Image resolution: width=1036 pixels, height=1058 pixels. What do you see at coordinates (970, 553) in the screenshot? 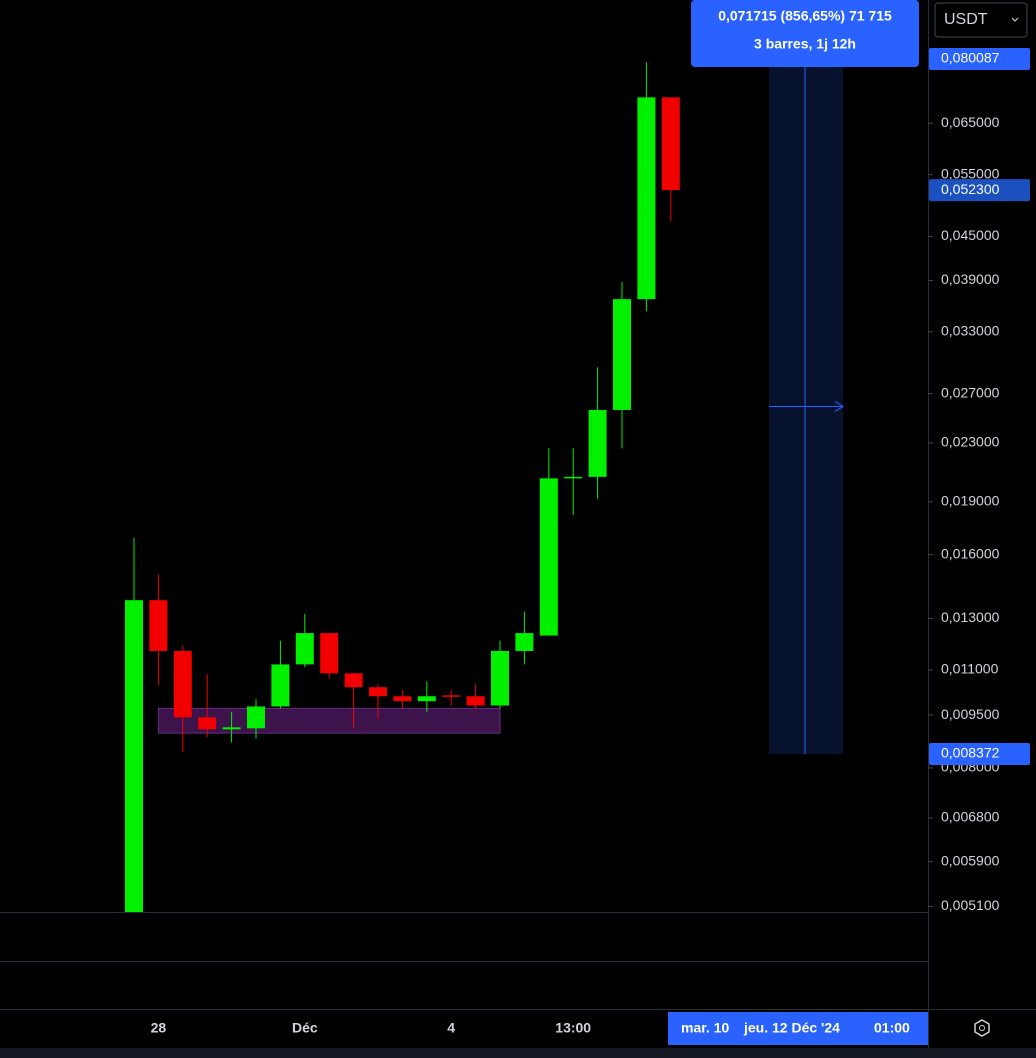
I see `y-tick-label: 0,016000` at bounding box center [970, 553].